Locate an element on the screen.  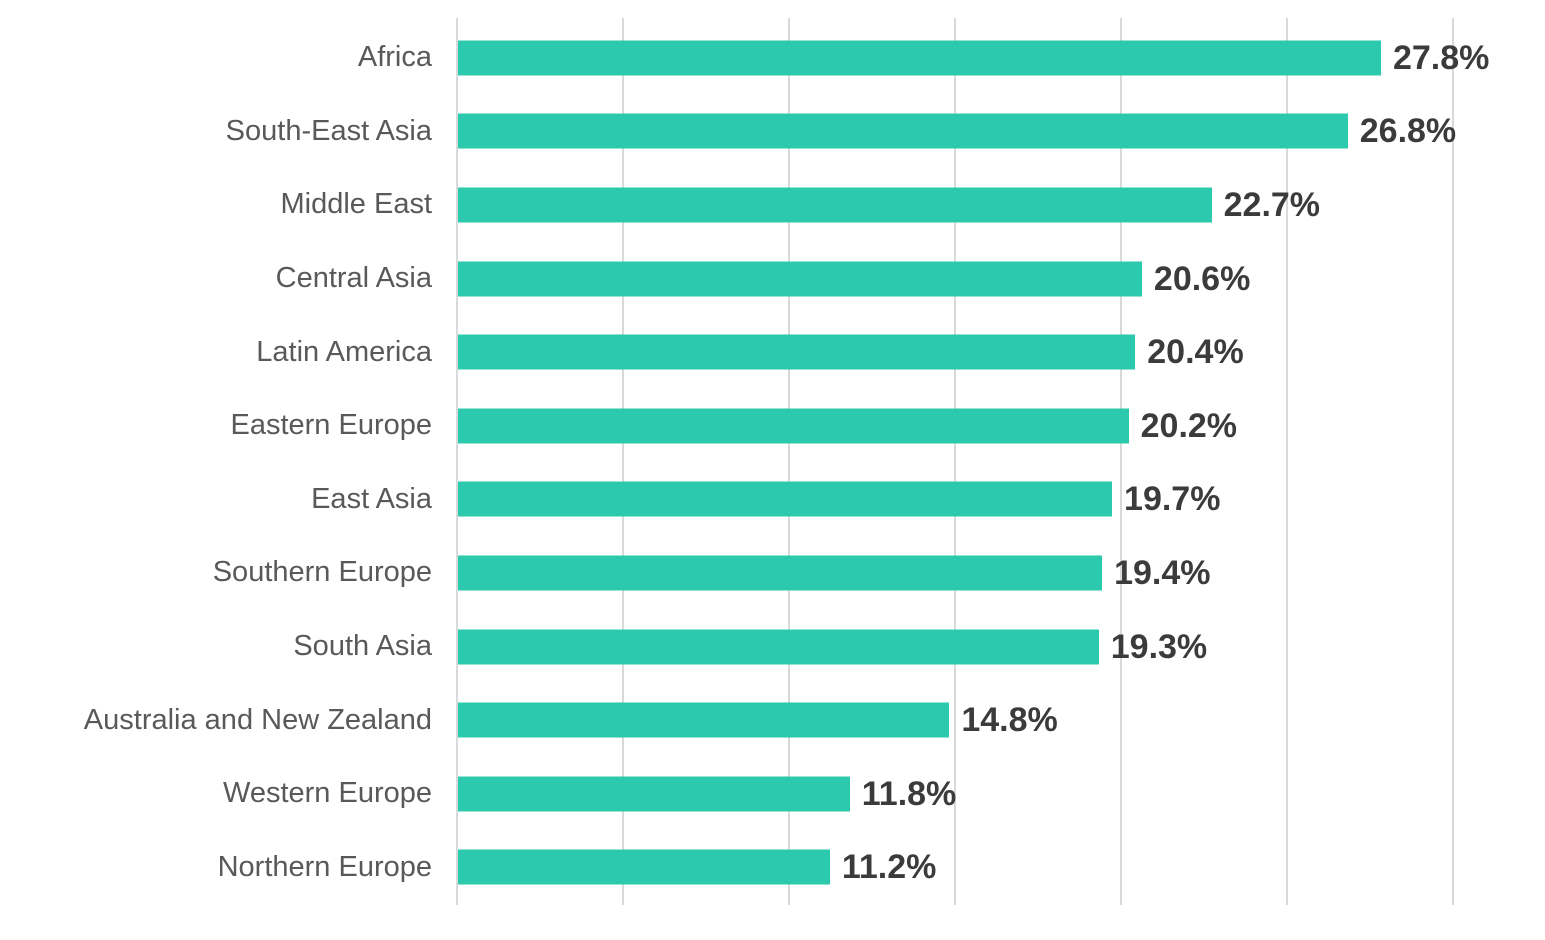
chart-row: Eastern Europe 20.2% is located at coordinates (772, 426).